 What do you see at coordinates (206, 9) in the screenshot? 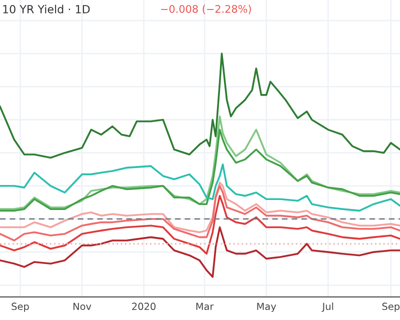
I see `text: −0.008 (−2.28%)` at bounding box center [206, 9].